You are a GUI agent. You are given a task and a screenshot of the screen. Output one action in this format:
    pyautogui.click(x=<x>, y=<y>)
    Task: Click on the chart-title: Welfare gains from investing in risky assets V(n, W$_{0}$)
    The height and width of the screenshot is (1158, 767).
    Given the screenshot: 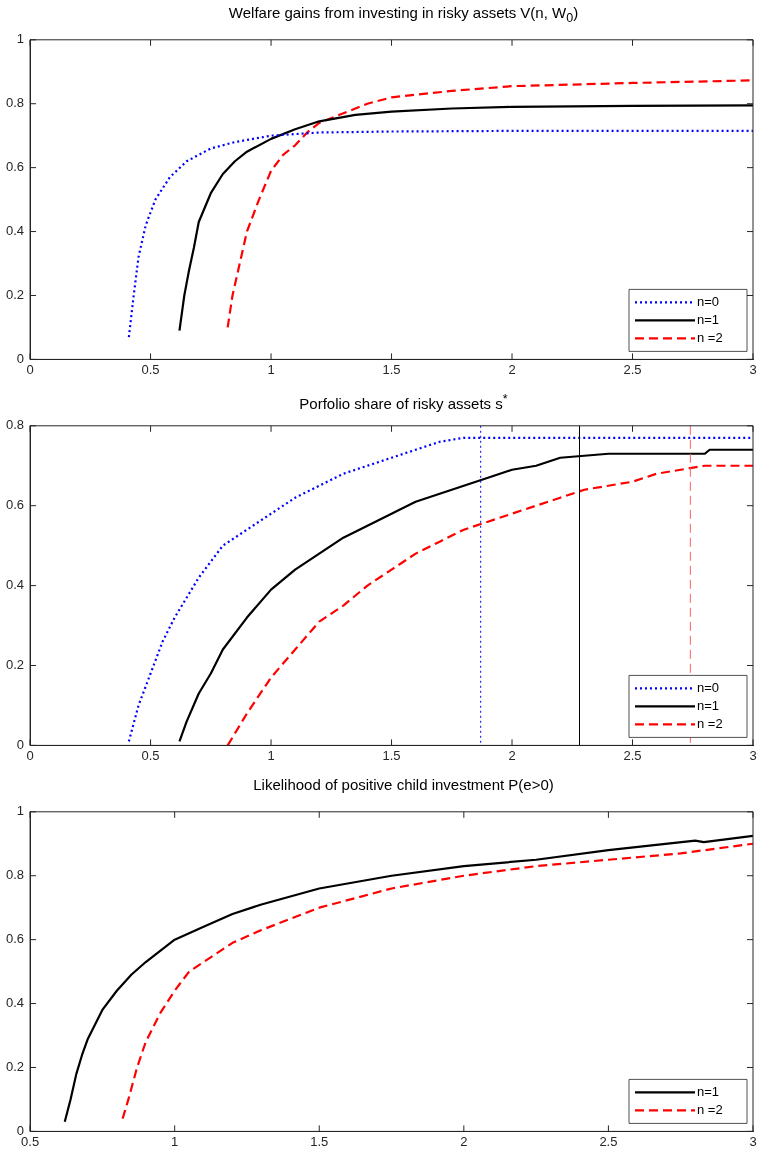 What is the action you would take?
    pyautogui.click(x=403, y=14)
    